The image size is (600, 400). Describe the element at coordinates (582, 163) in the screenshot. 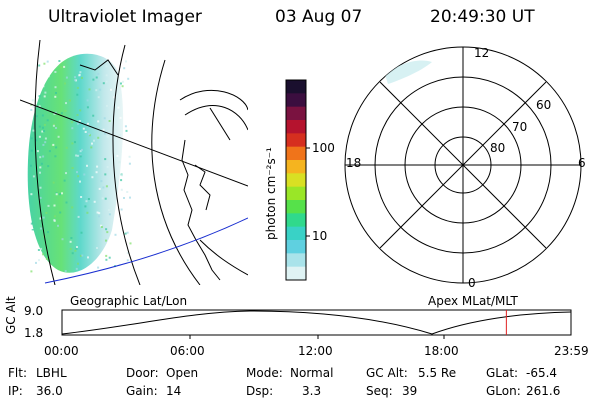

I see `mlt-label-6: 6` at that location.